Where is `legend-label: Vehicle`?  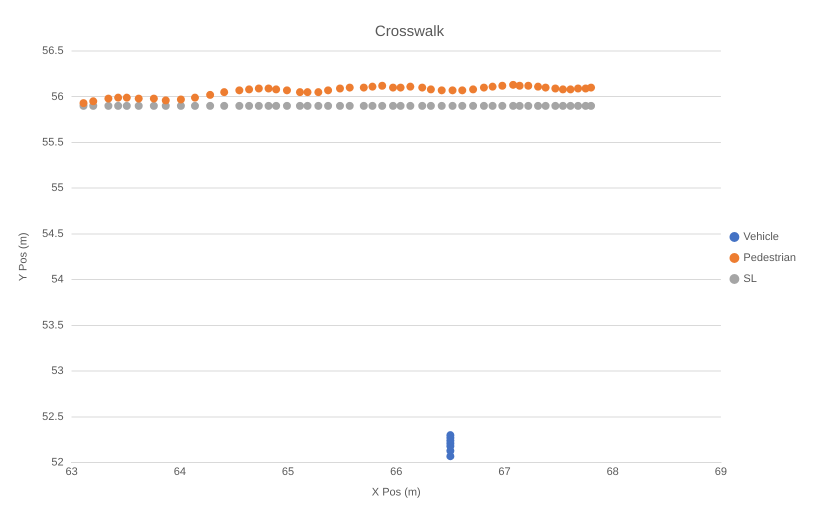 legend-label: Vehicle is located at coordinates (761, 237).